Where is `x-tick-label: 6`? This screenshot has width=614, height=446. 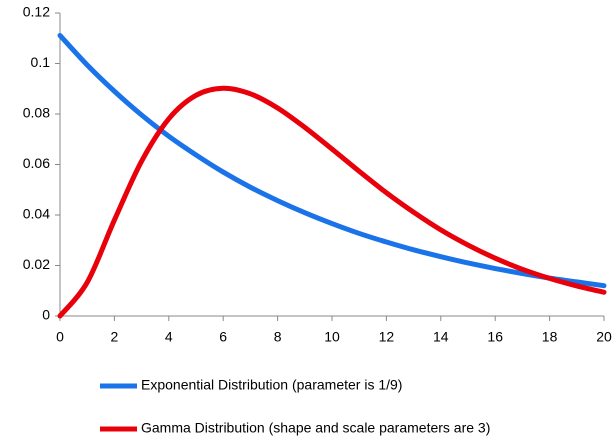 x-tick-label: 6 is located at coordinates (223, 337).